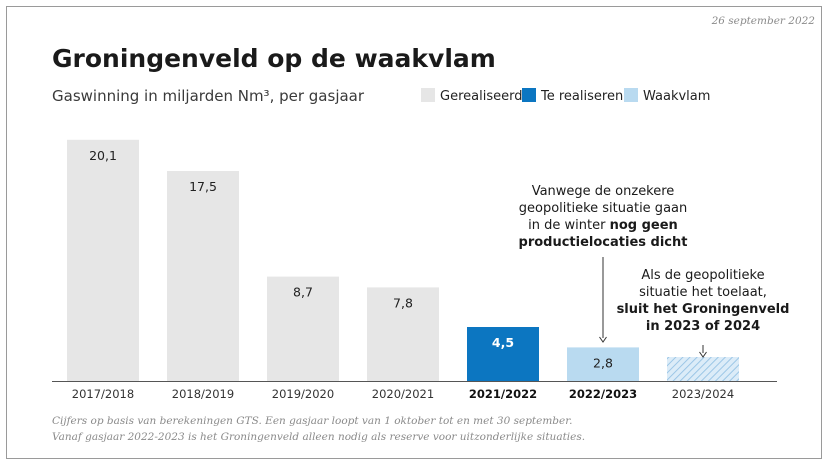  What do you see at coordinates (503, 342) in the screenshot?
I see `value-label-2021/2022: 4,5` at bounding box center [503, 342].